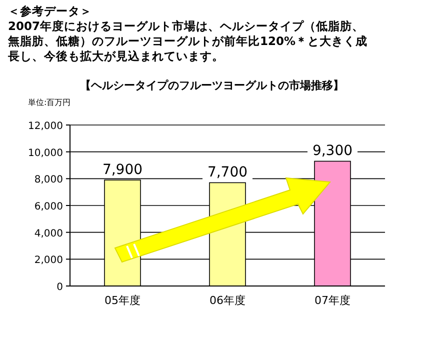 The image size is (425, 340). I want to click on data-label: 9,300, so click(332, 151).